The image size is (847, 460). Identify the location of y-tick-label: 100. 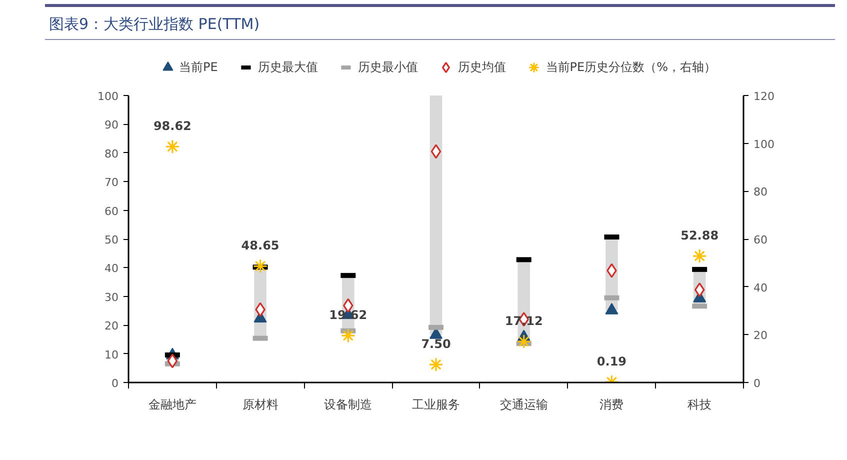
(108, 96).